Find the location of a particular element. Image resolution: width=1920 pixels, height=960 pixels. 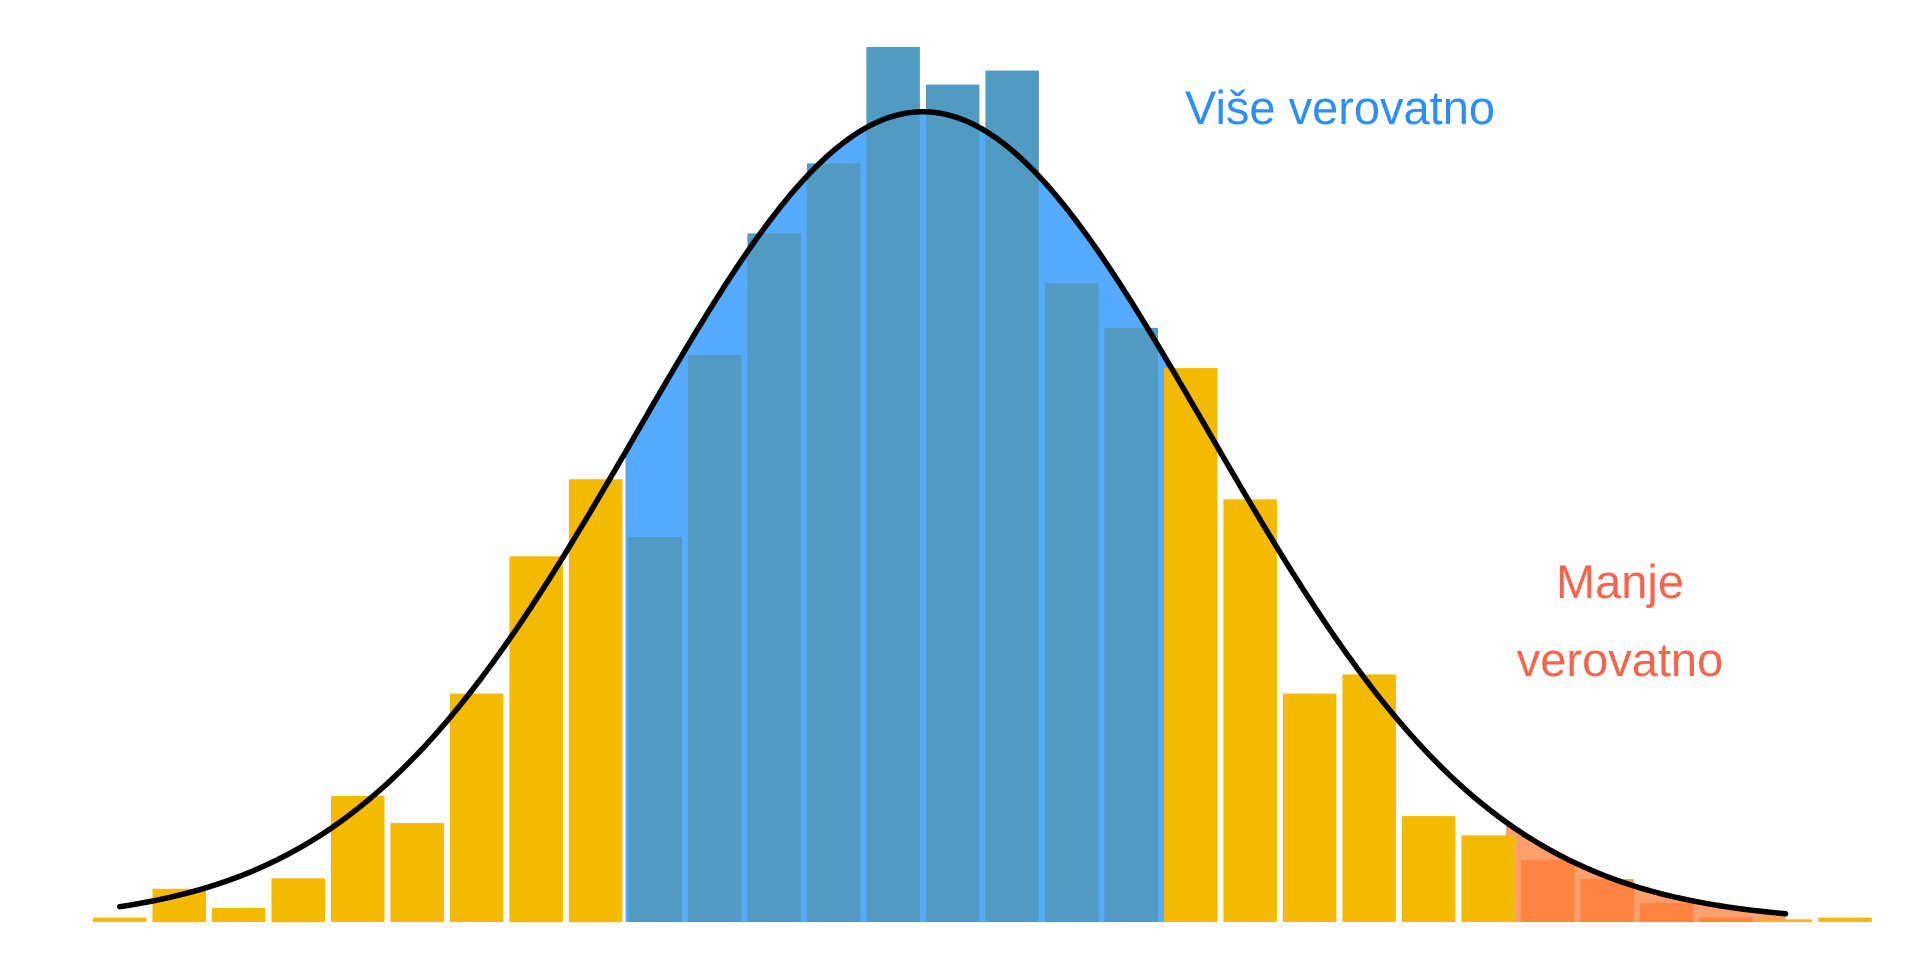

shaded-region-less-likely is located at coordinates (1646, 872).